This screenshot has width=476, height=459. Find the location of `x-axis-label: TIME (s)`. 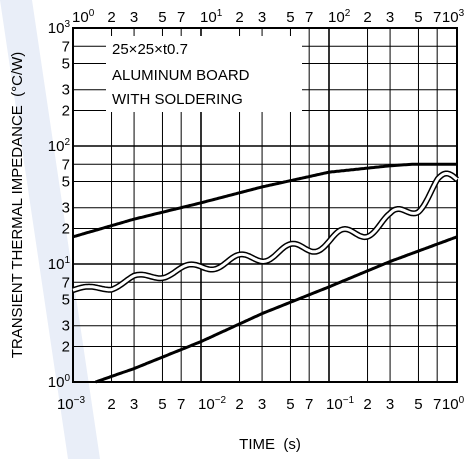

x-axis-label: TIME (s) is located at coordinates (270, 444).